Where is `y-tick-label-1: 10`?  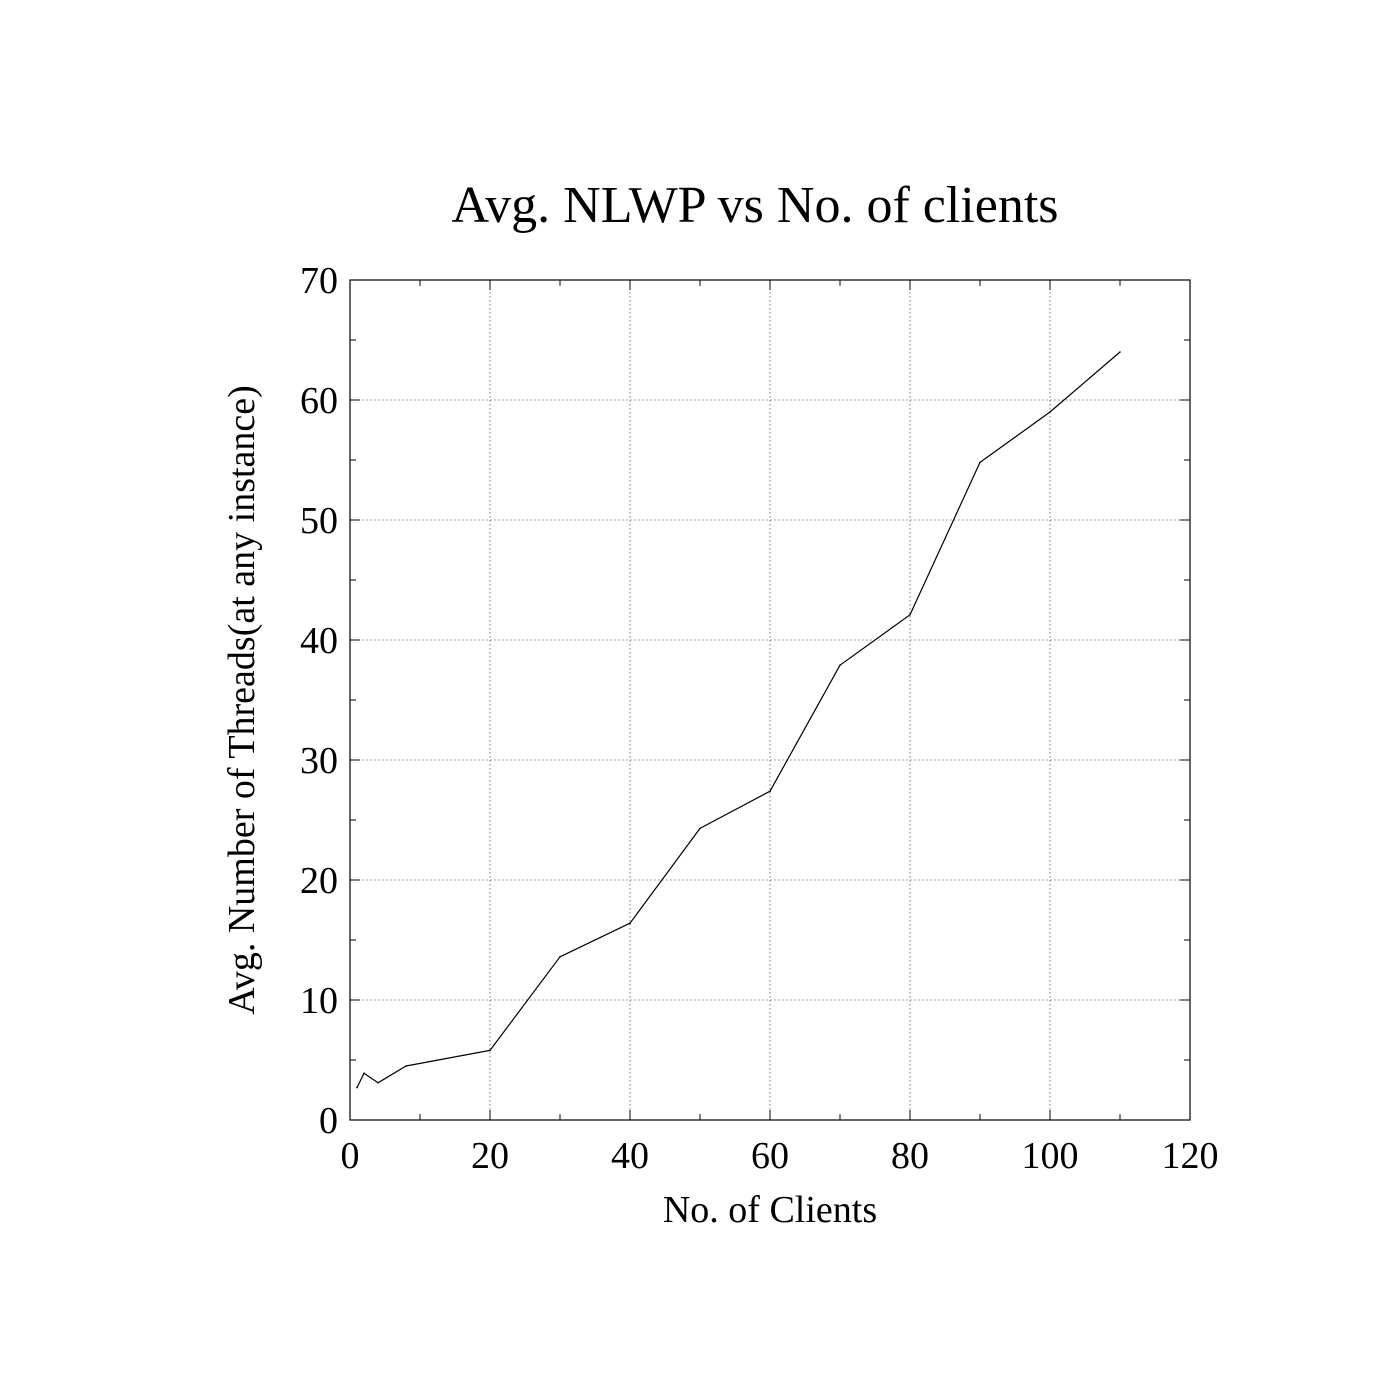 y-tick-label-1: 10 is located at coordinates (319, 1001).